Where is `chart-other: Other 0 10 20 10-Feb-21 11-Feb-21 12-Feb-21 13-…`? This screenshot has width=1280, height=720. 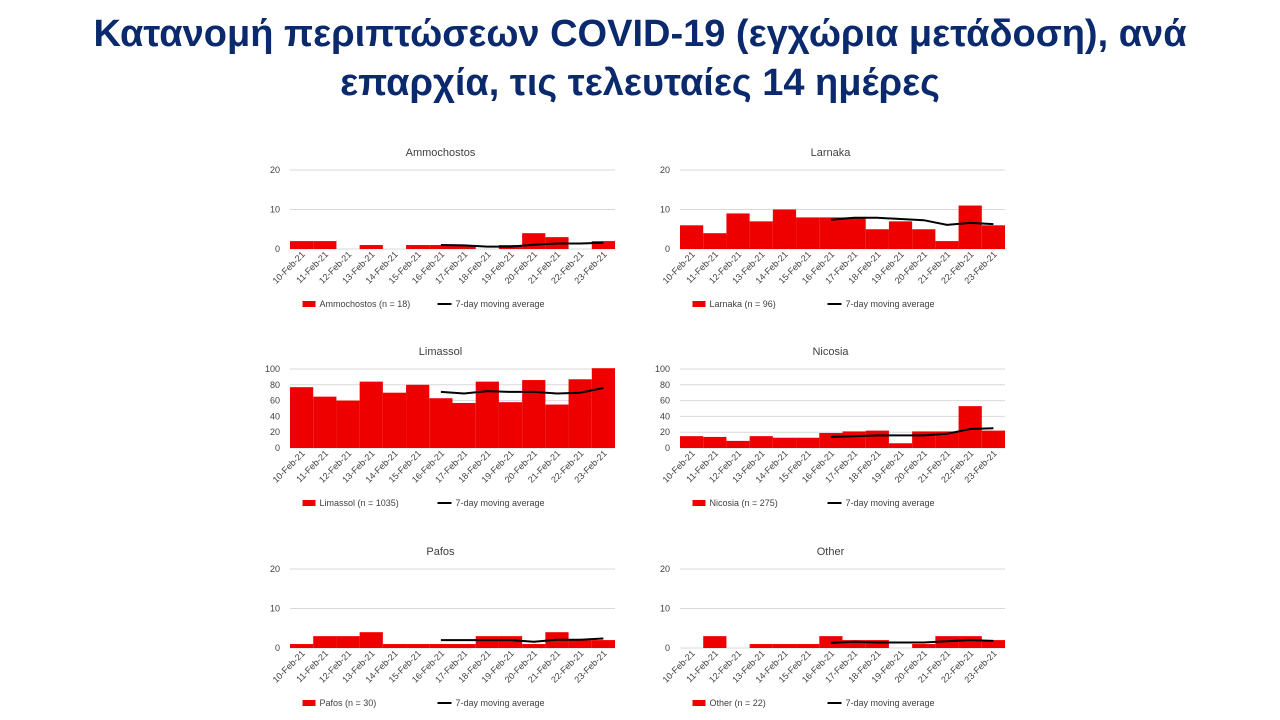 chart-other: Other 0 10 20 10-Feb-21 11-Feb-21 12-Feb-21 13-… is located at coordinates (822, 626).